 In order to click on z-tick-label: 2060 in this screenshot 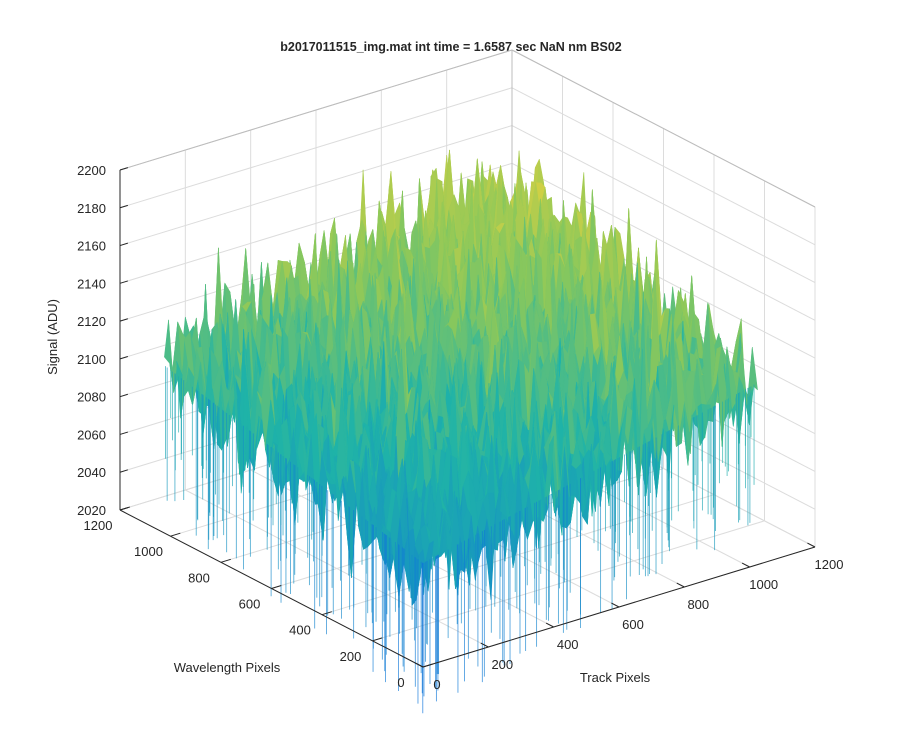, I will do `click(91, 434)`.